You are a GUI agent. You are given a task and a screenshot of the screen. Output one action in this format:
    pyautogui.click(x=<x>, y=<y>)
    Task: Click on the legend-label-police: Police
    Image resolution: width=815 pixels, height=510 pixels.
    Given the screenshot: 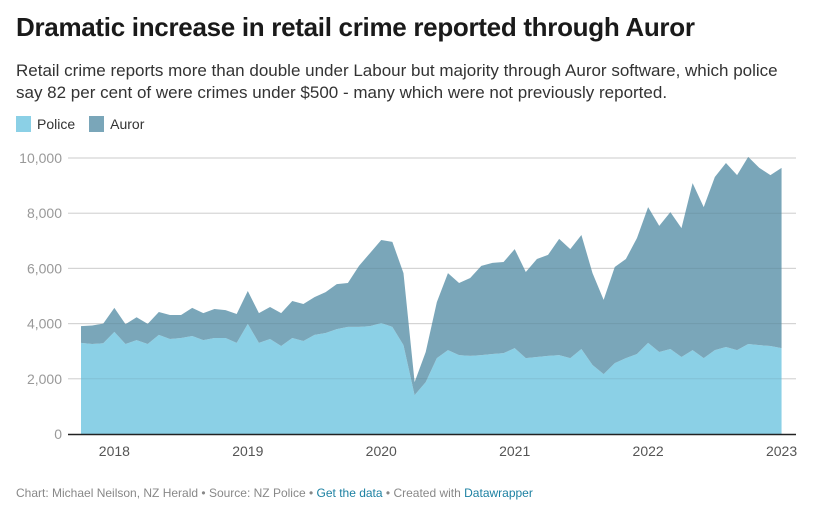 What is the action you would take?
    pyautogui.click(x=56, y=124)
    